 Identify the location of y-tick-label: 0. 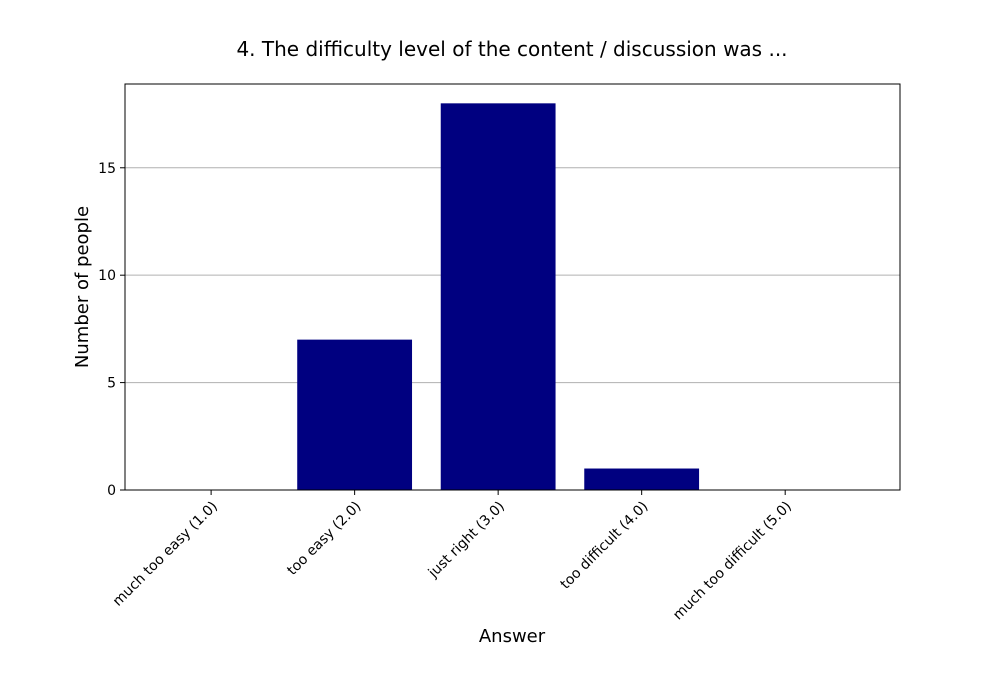
(111, 491).